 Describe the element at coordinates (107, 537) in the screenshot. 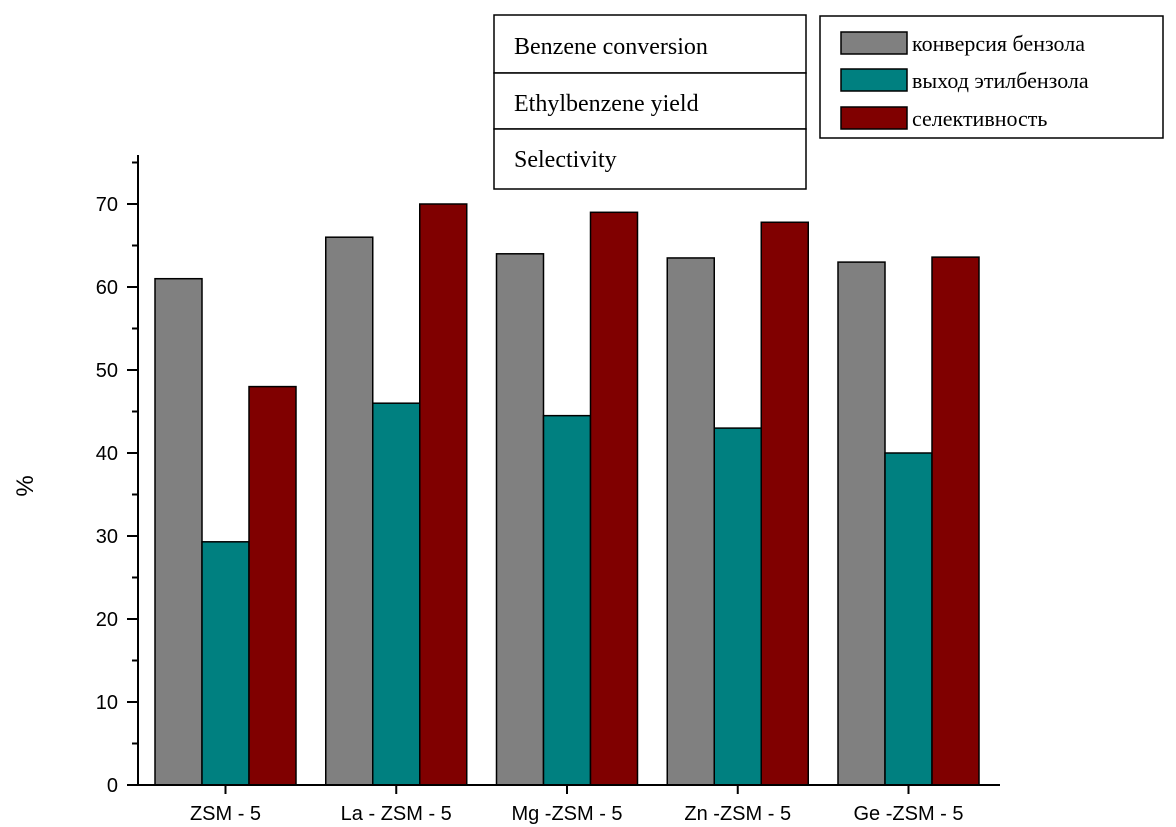

I see `y-tick-label-30: 30` at that location.